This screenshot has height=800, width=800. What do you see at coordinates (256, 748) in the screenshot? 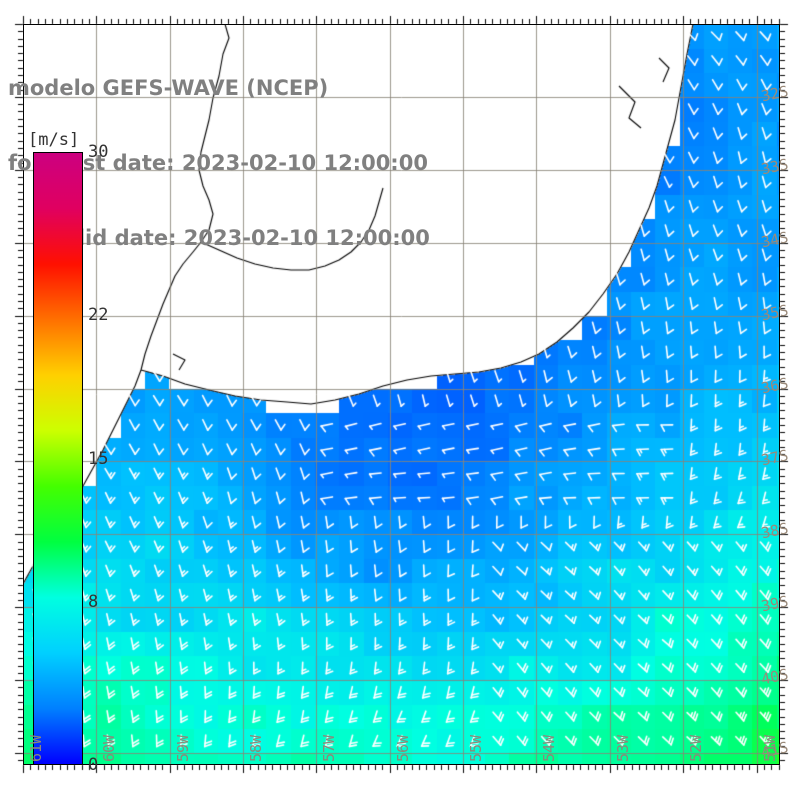
I see `lon-label-58W: 58W` at bounding box center [256, 748].